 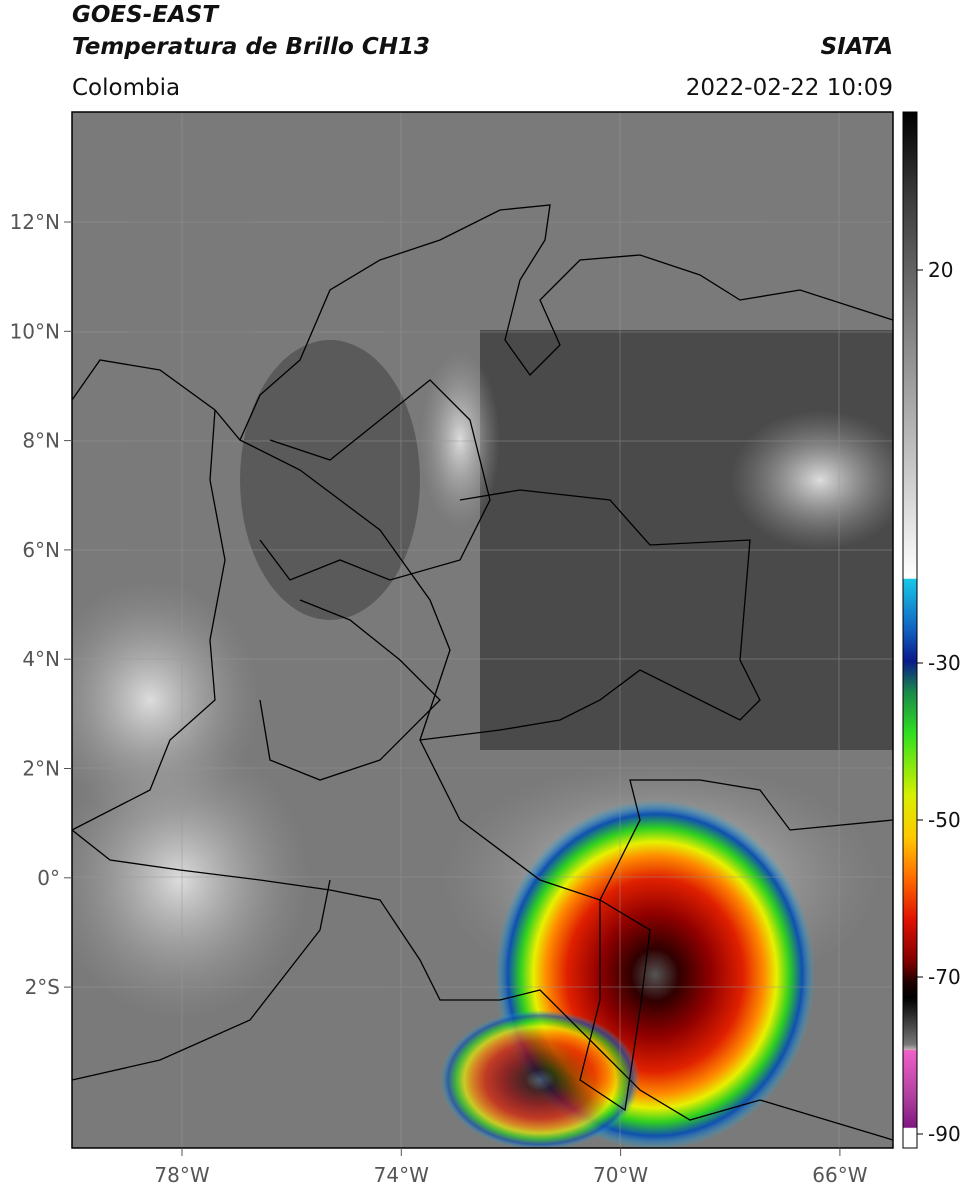 I want to click on colorbar-label: -50, so click(x=944, y=820).